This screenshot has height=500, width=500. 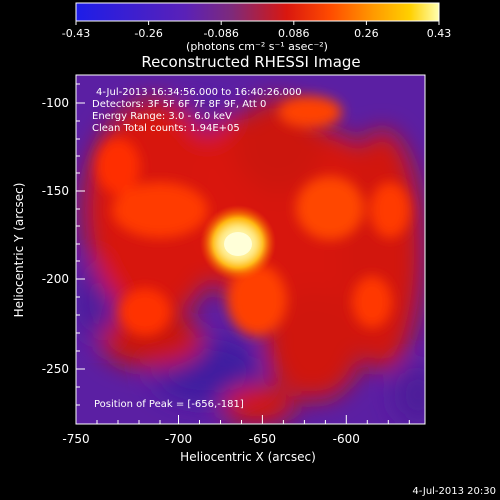 What do you see at coordinates (248, 457) in the screenshot?
I see `x-axis-label: Heliocentric X (arcsec)` at bounding box center [248, 457].